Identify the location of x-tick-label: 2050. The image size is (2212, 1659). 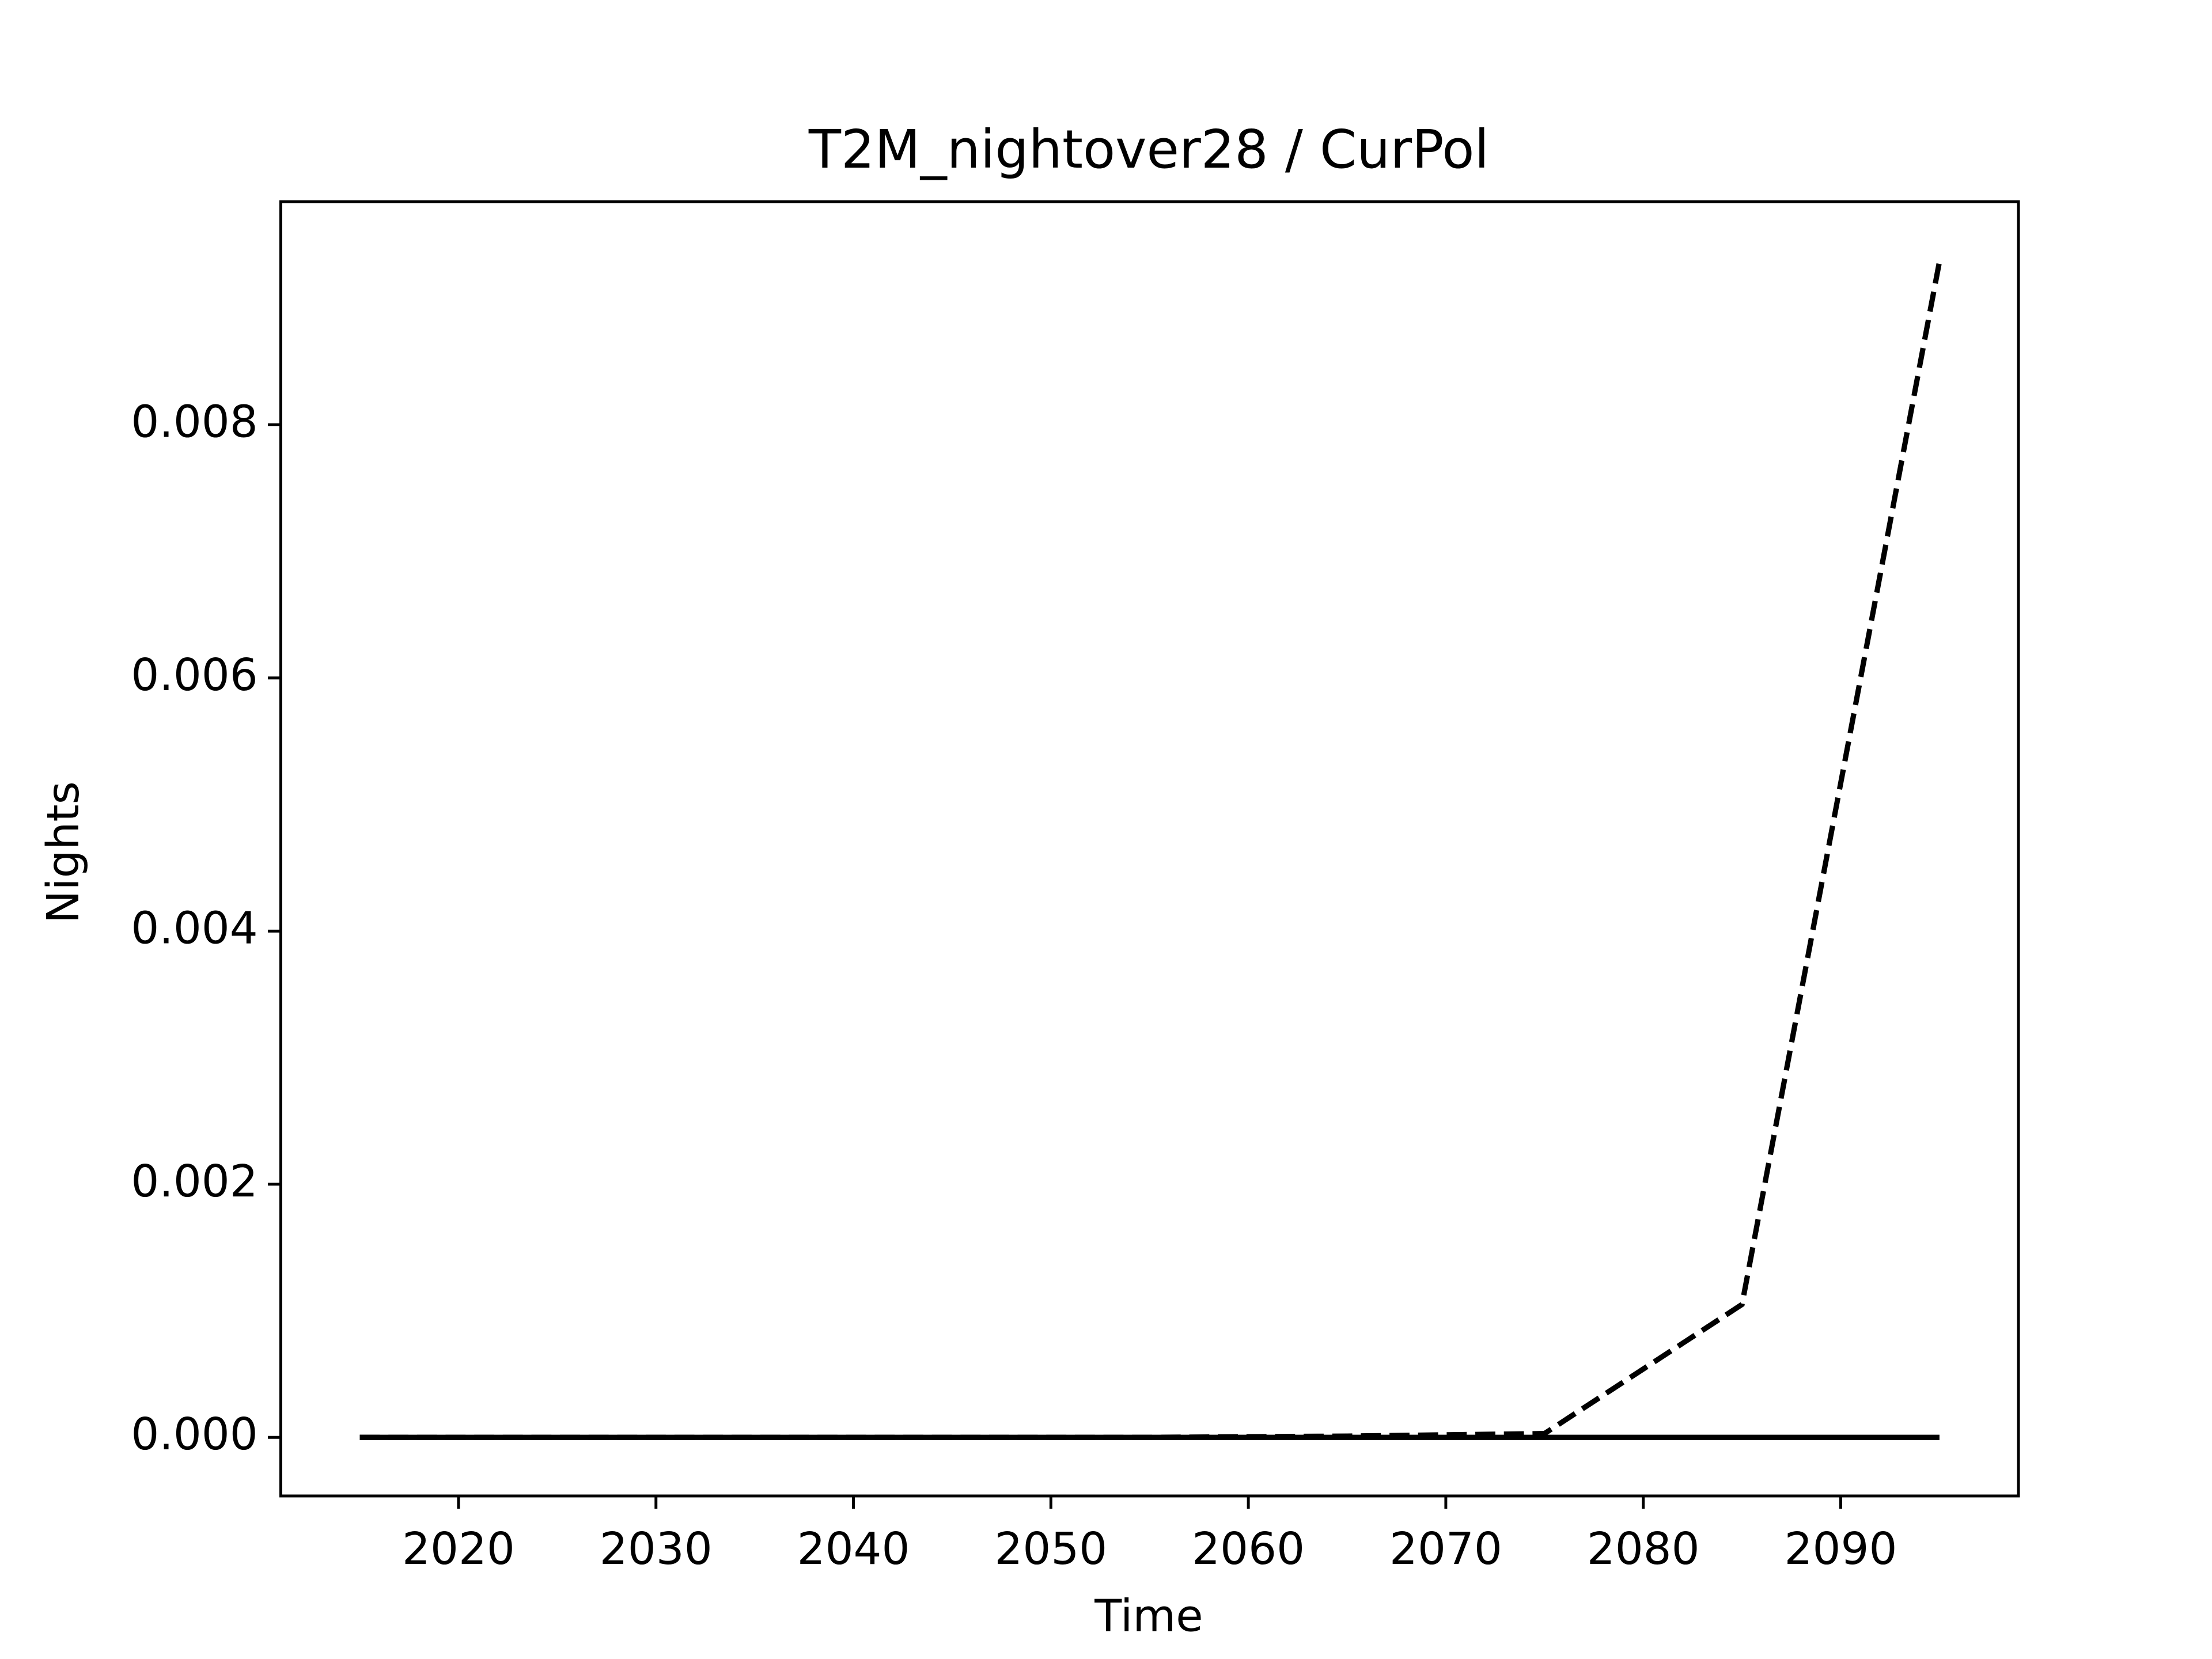
(1050, 1549).